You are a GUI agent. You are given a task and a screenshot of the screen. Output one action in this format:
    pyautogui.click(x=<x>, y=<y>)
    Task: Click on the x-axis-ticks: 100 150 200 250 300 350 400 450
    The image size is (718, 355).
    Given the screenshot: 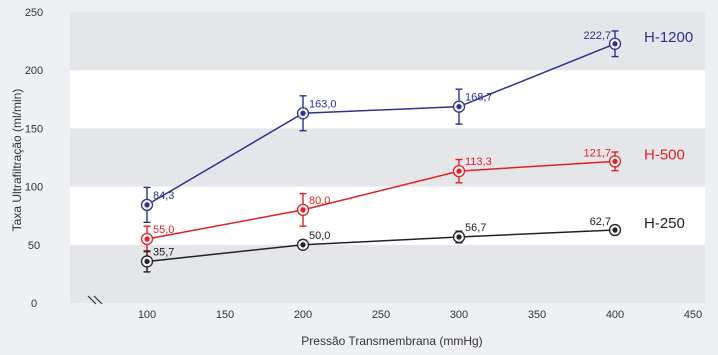 What is the action you would take?
    pyautogui.click(x=420, y=315)
    